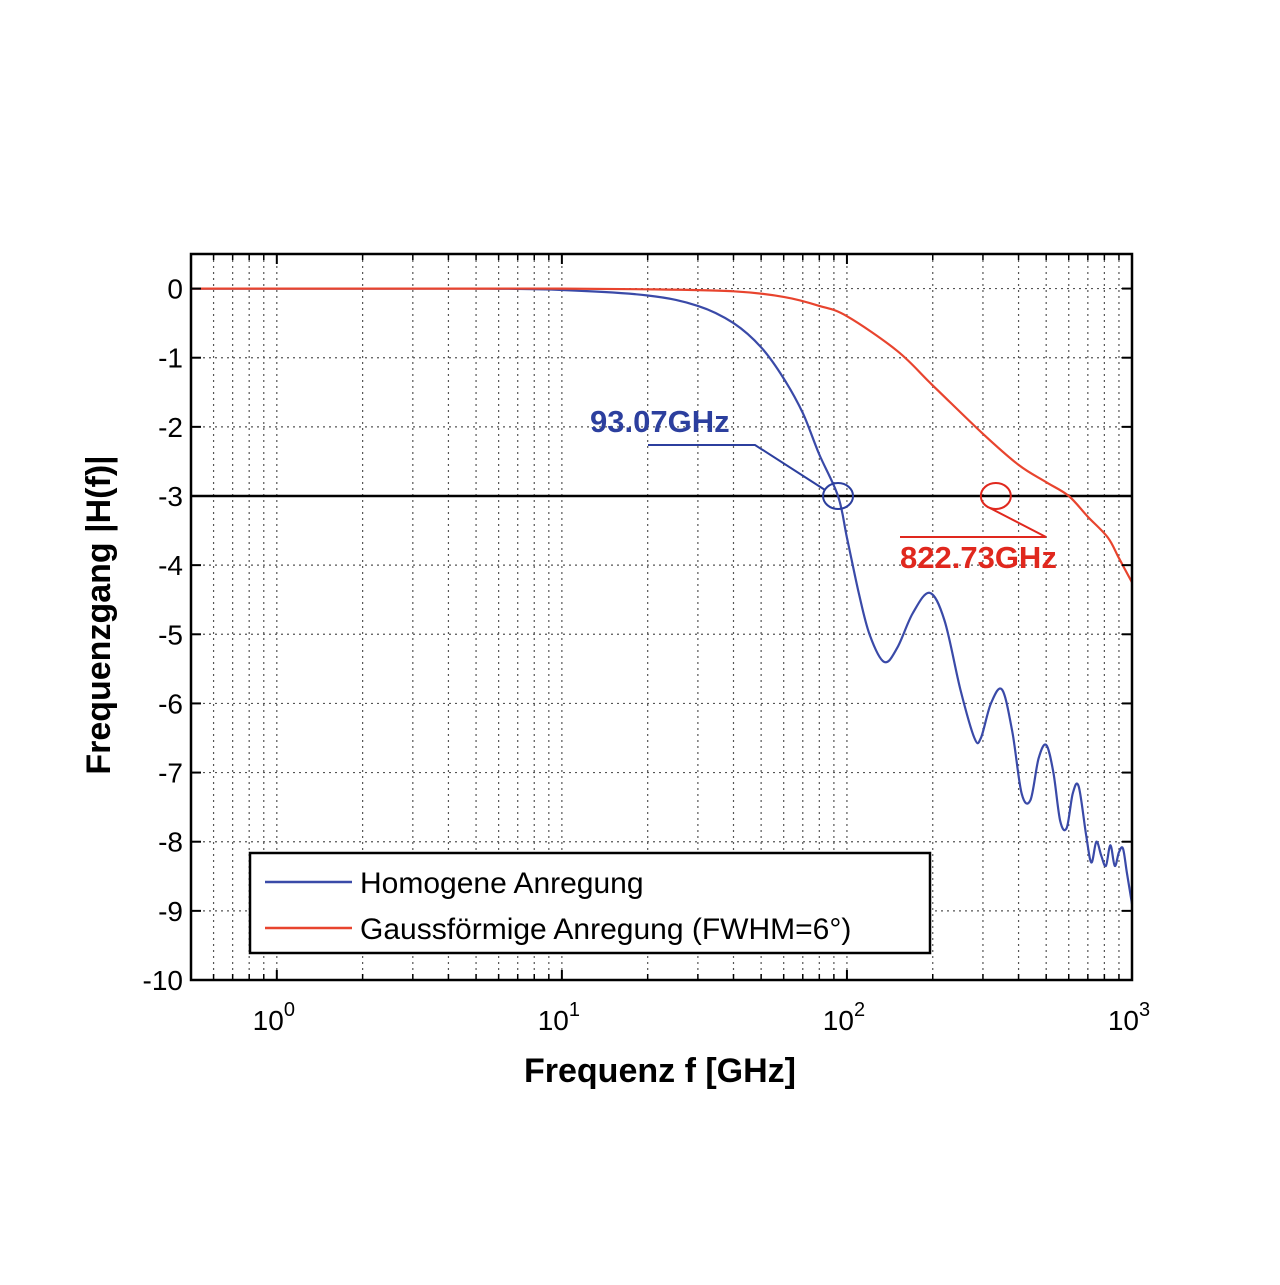 This screenshot has height=1285, width=1280. I want to click on y-tick-label: -6, so click(170, 703).